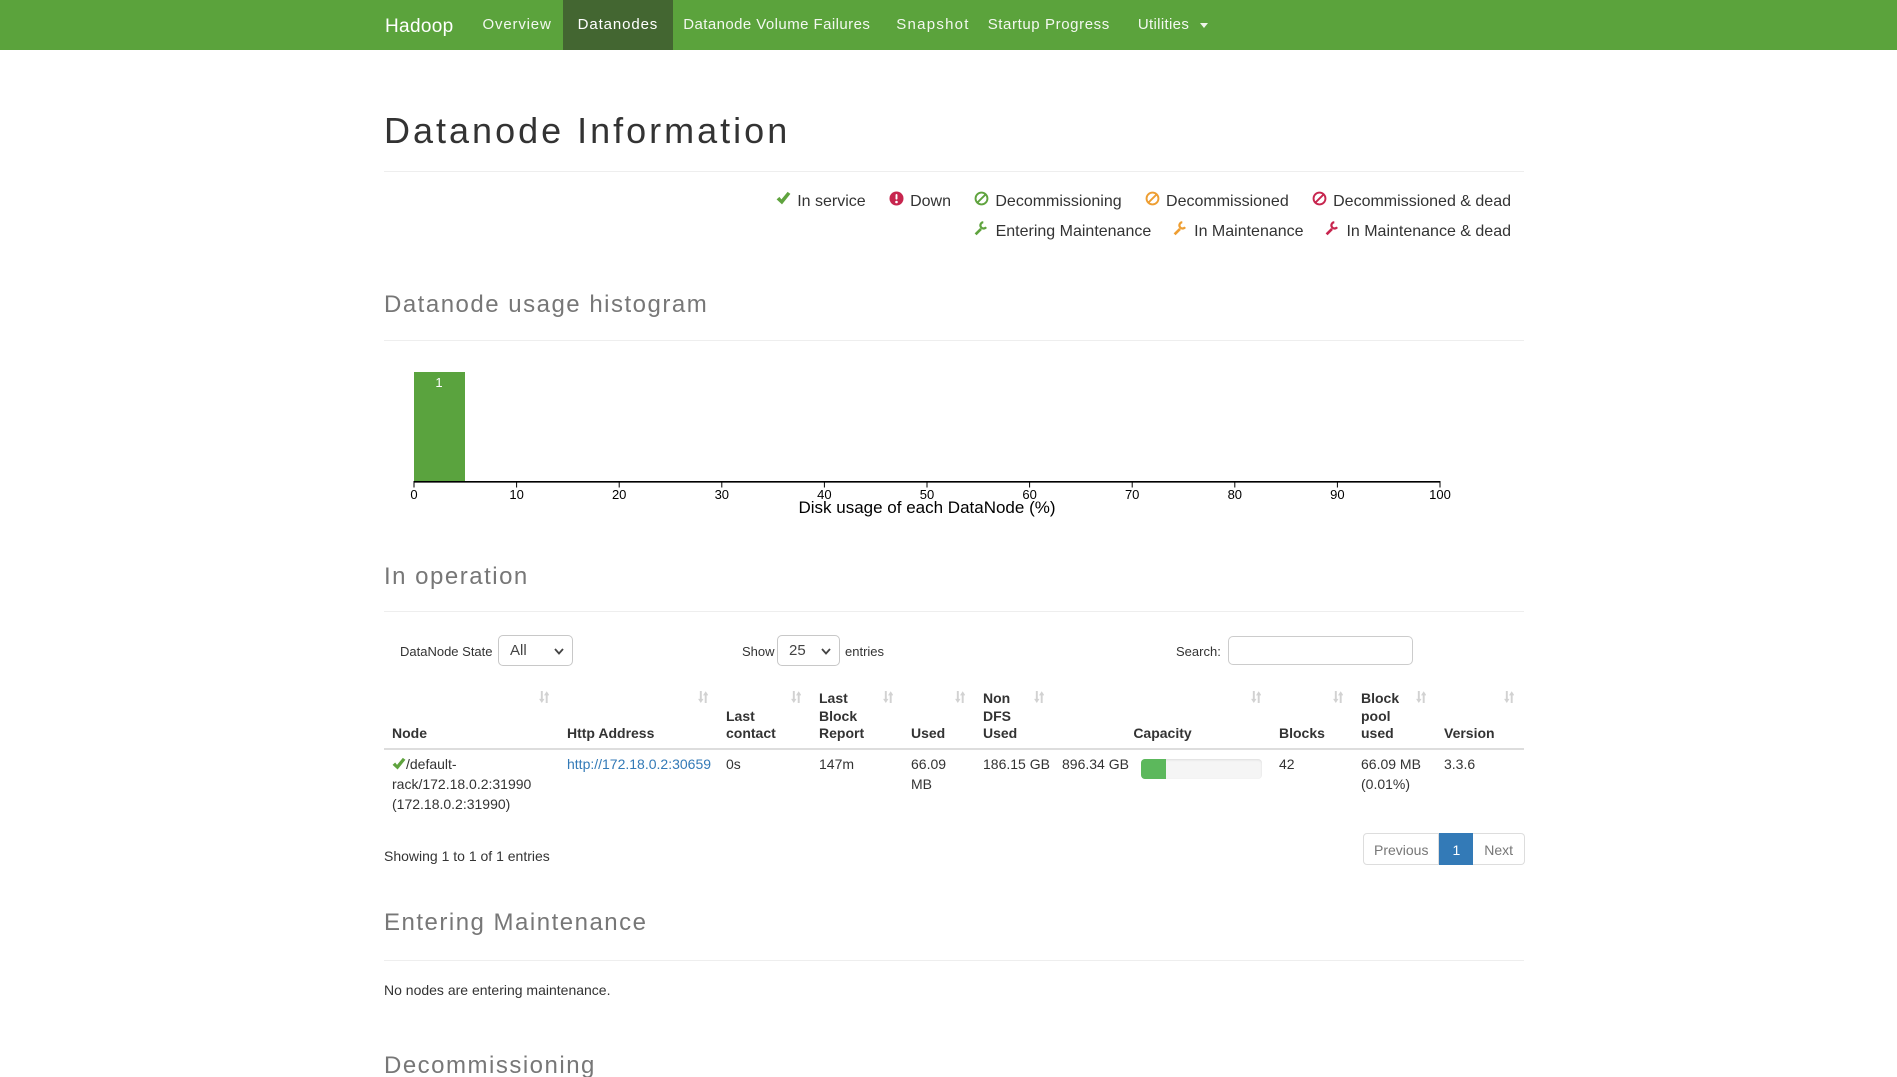  Describe the element at coordinates (1337, 494) in the screenshot. I see `svg-text: 90` at that location.